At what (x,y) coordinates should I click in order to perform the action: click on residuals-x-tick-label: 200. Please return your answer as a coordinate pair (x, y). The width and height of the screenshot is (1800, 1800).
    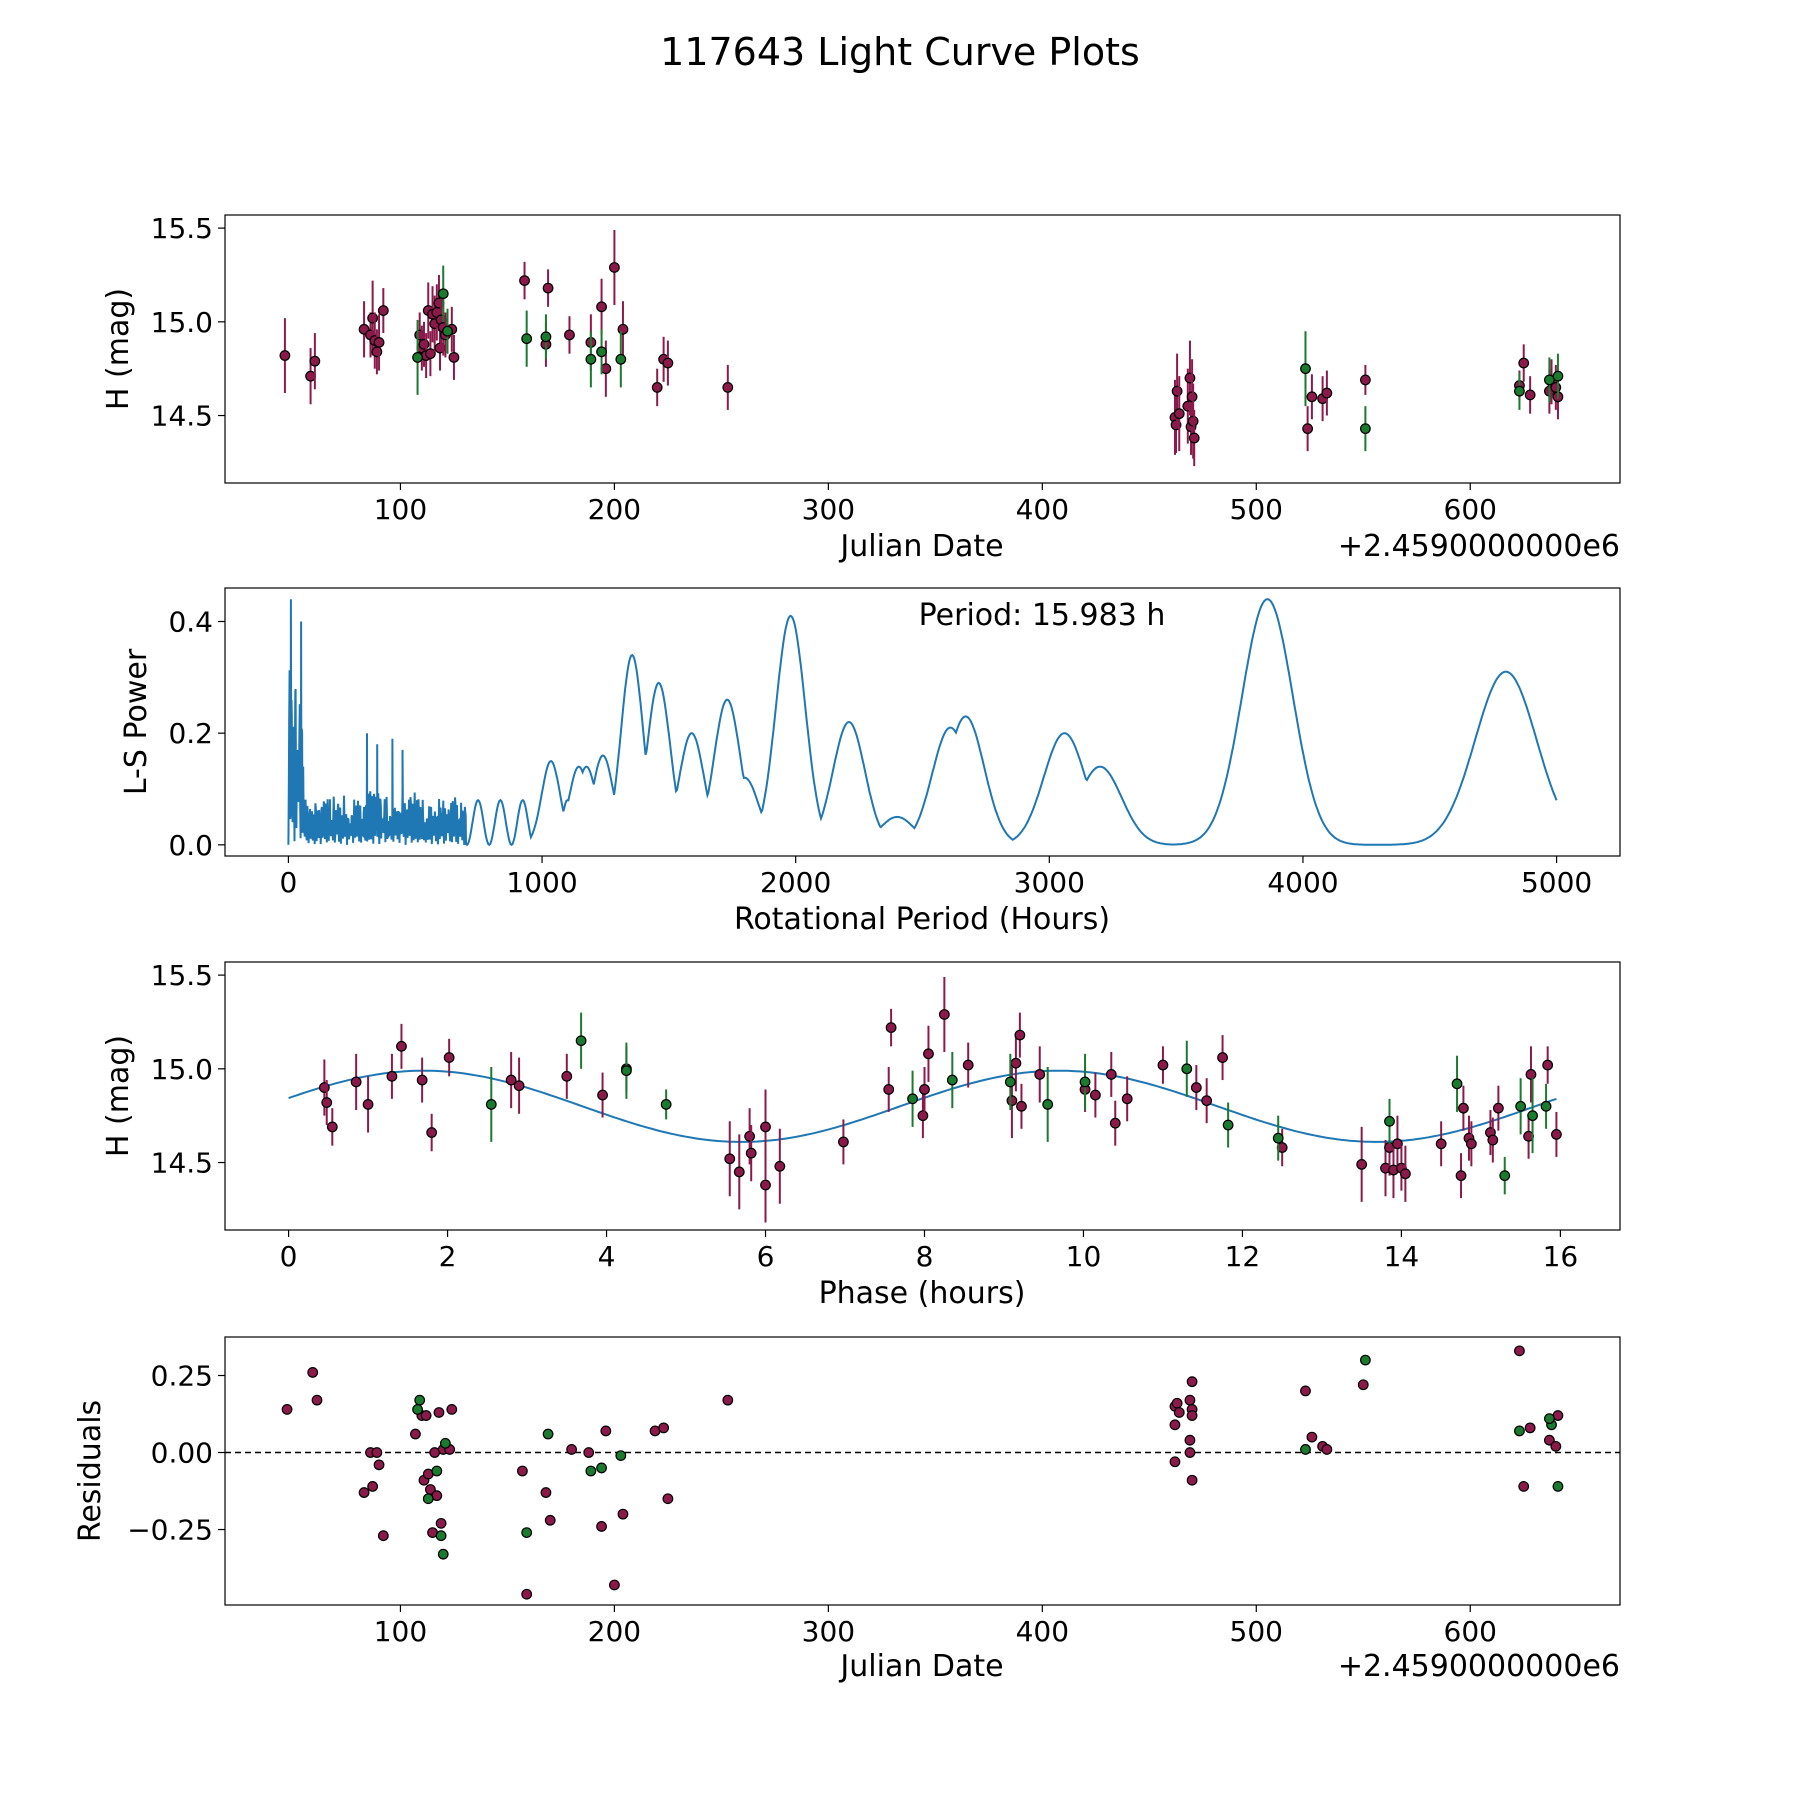
    Looking at the image, I should click on (614, 1631).